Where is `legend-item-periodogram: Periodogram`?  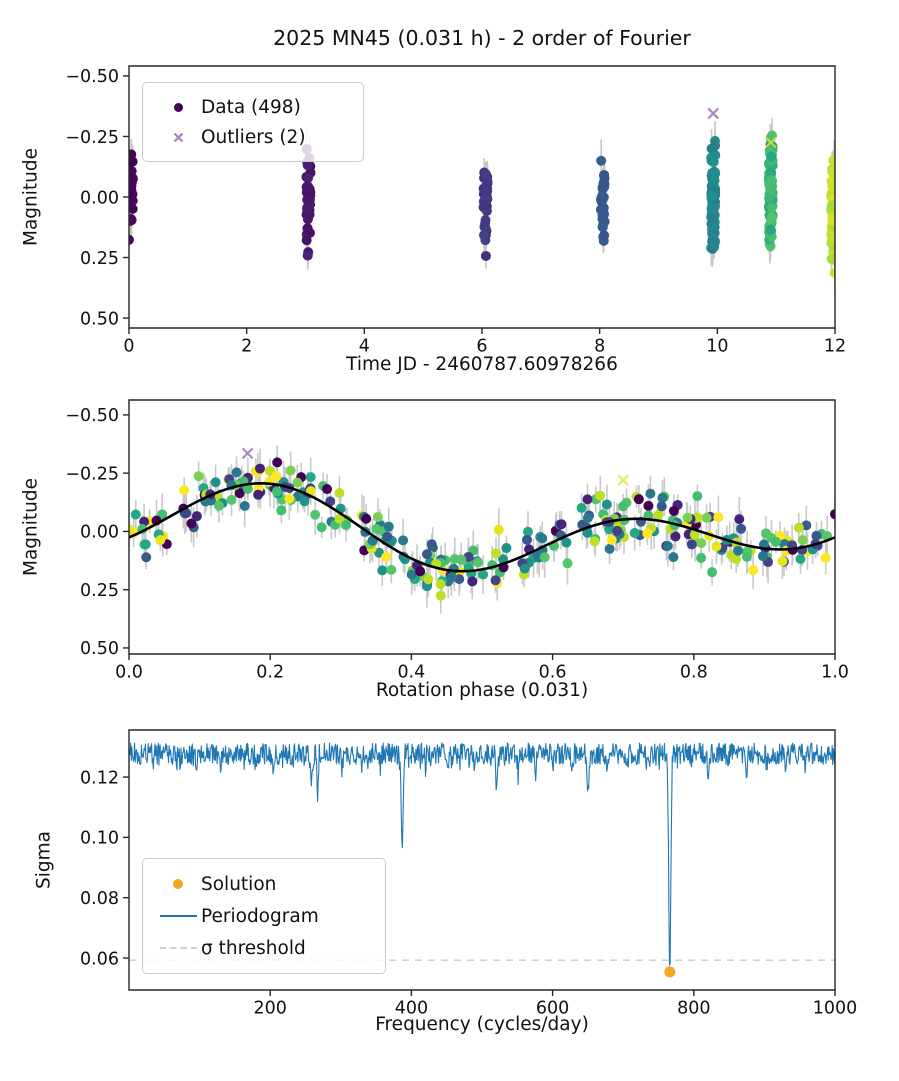 legend-item-periodogram: Periodogram is located at coordinates (262, 916).